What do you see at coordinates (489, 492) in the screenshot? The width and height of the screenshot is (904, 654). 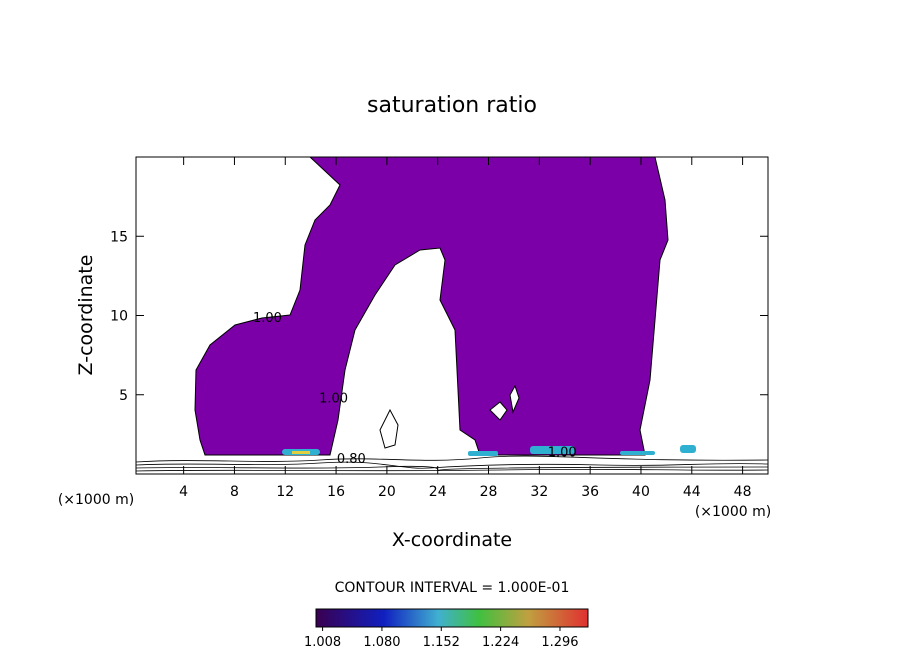 I see `x-tick-label: 28` at bounding box center [489, 492].